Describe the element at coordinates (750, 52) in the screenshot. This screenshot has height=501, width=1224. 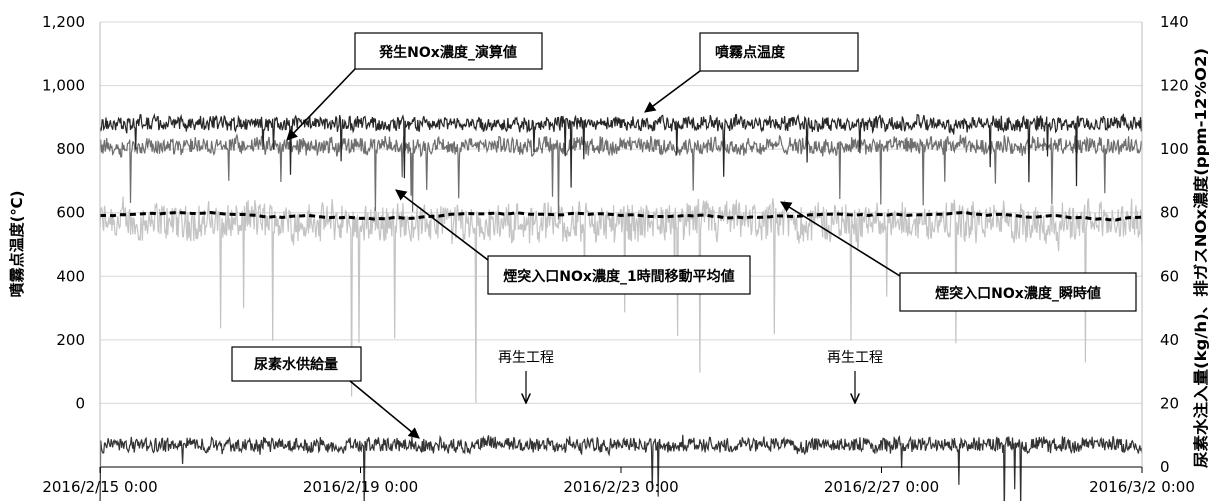
I see `annotation-label-spray-temp: 噴霧点温度` at that location.